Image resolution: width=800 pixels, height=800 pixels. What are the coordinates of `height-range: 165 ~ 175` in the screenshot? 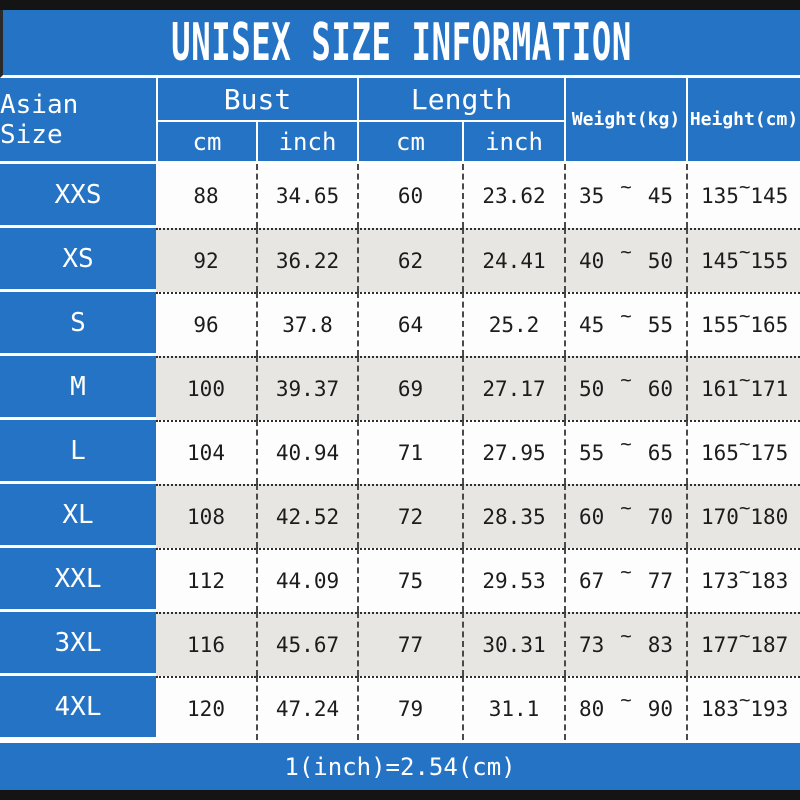 It's located at (743, 452).